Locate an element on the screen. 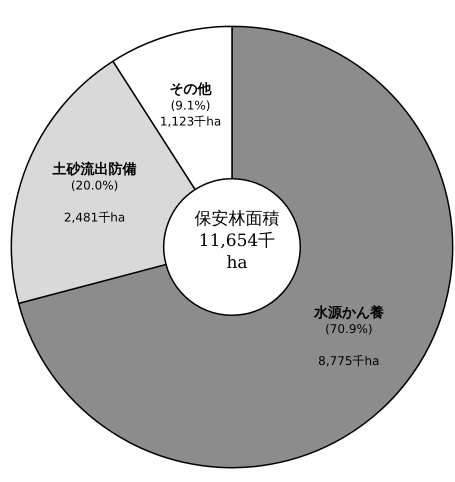 Image resolution: width=455 pixels, height=482 pixels. data-label: (9.1%) 1,123千ha is located at coordinates (191, 113).